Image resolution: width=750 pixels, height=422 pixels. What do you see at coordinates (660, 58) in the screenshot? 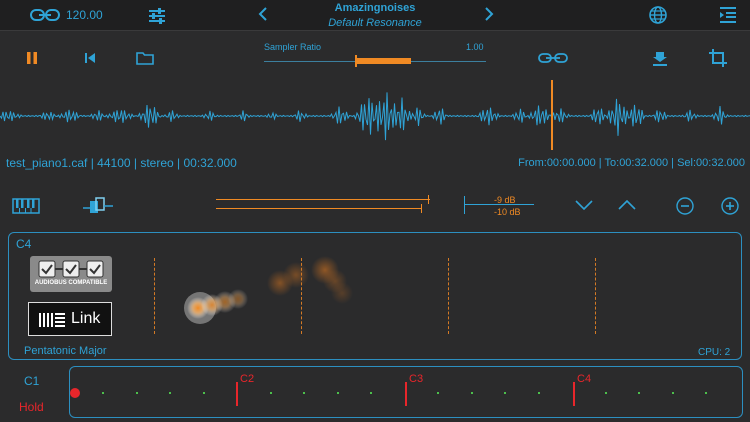
I see `download-icon` at bounding box center [660, 58].